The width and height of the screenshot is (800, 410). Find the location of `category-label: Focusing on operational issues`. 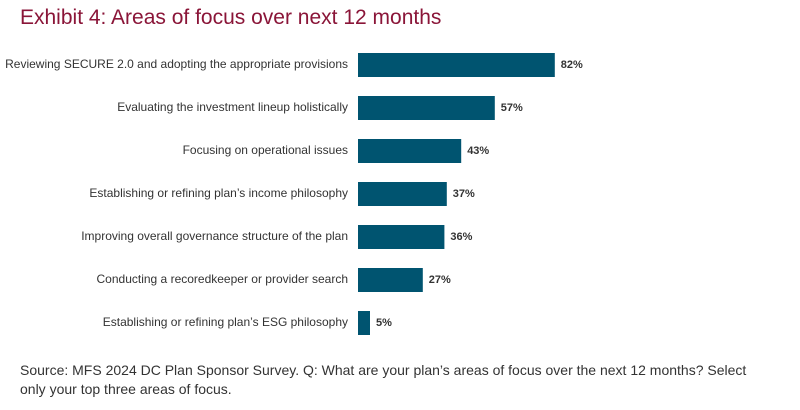

category-label: Focusing on operational issues is located at coordinates (265, 150).